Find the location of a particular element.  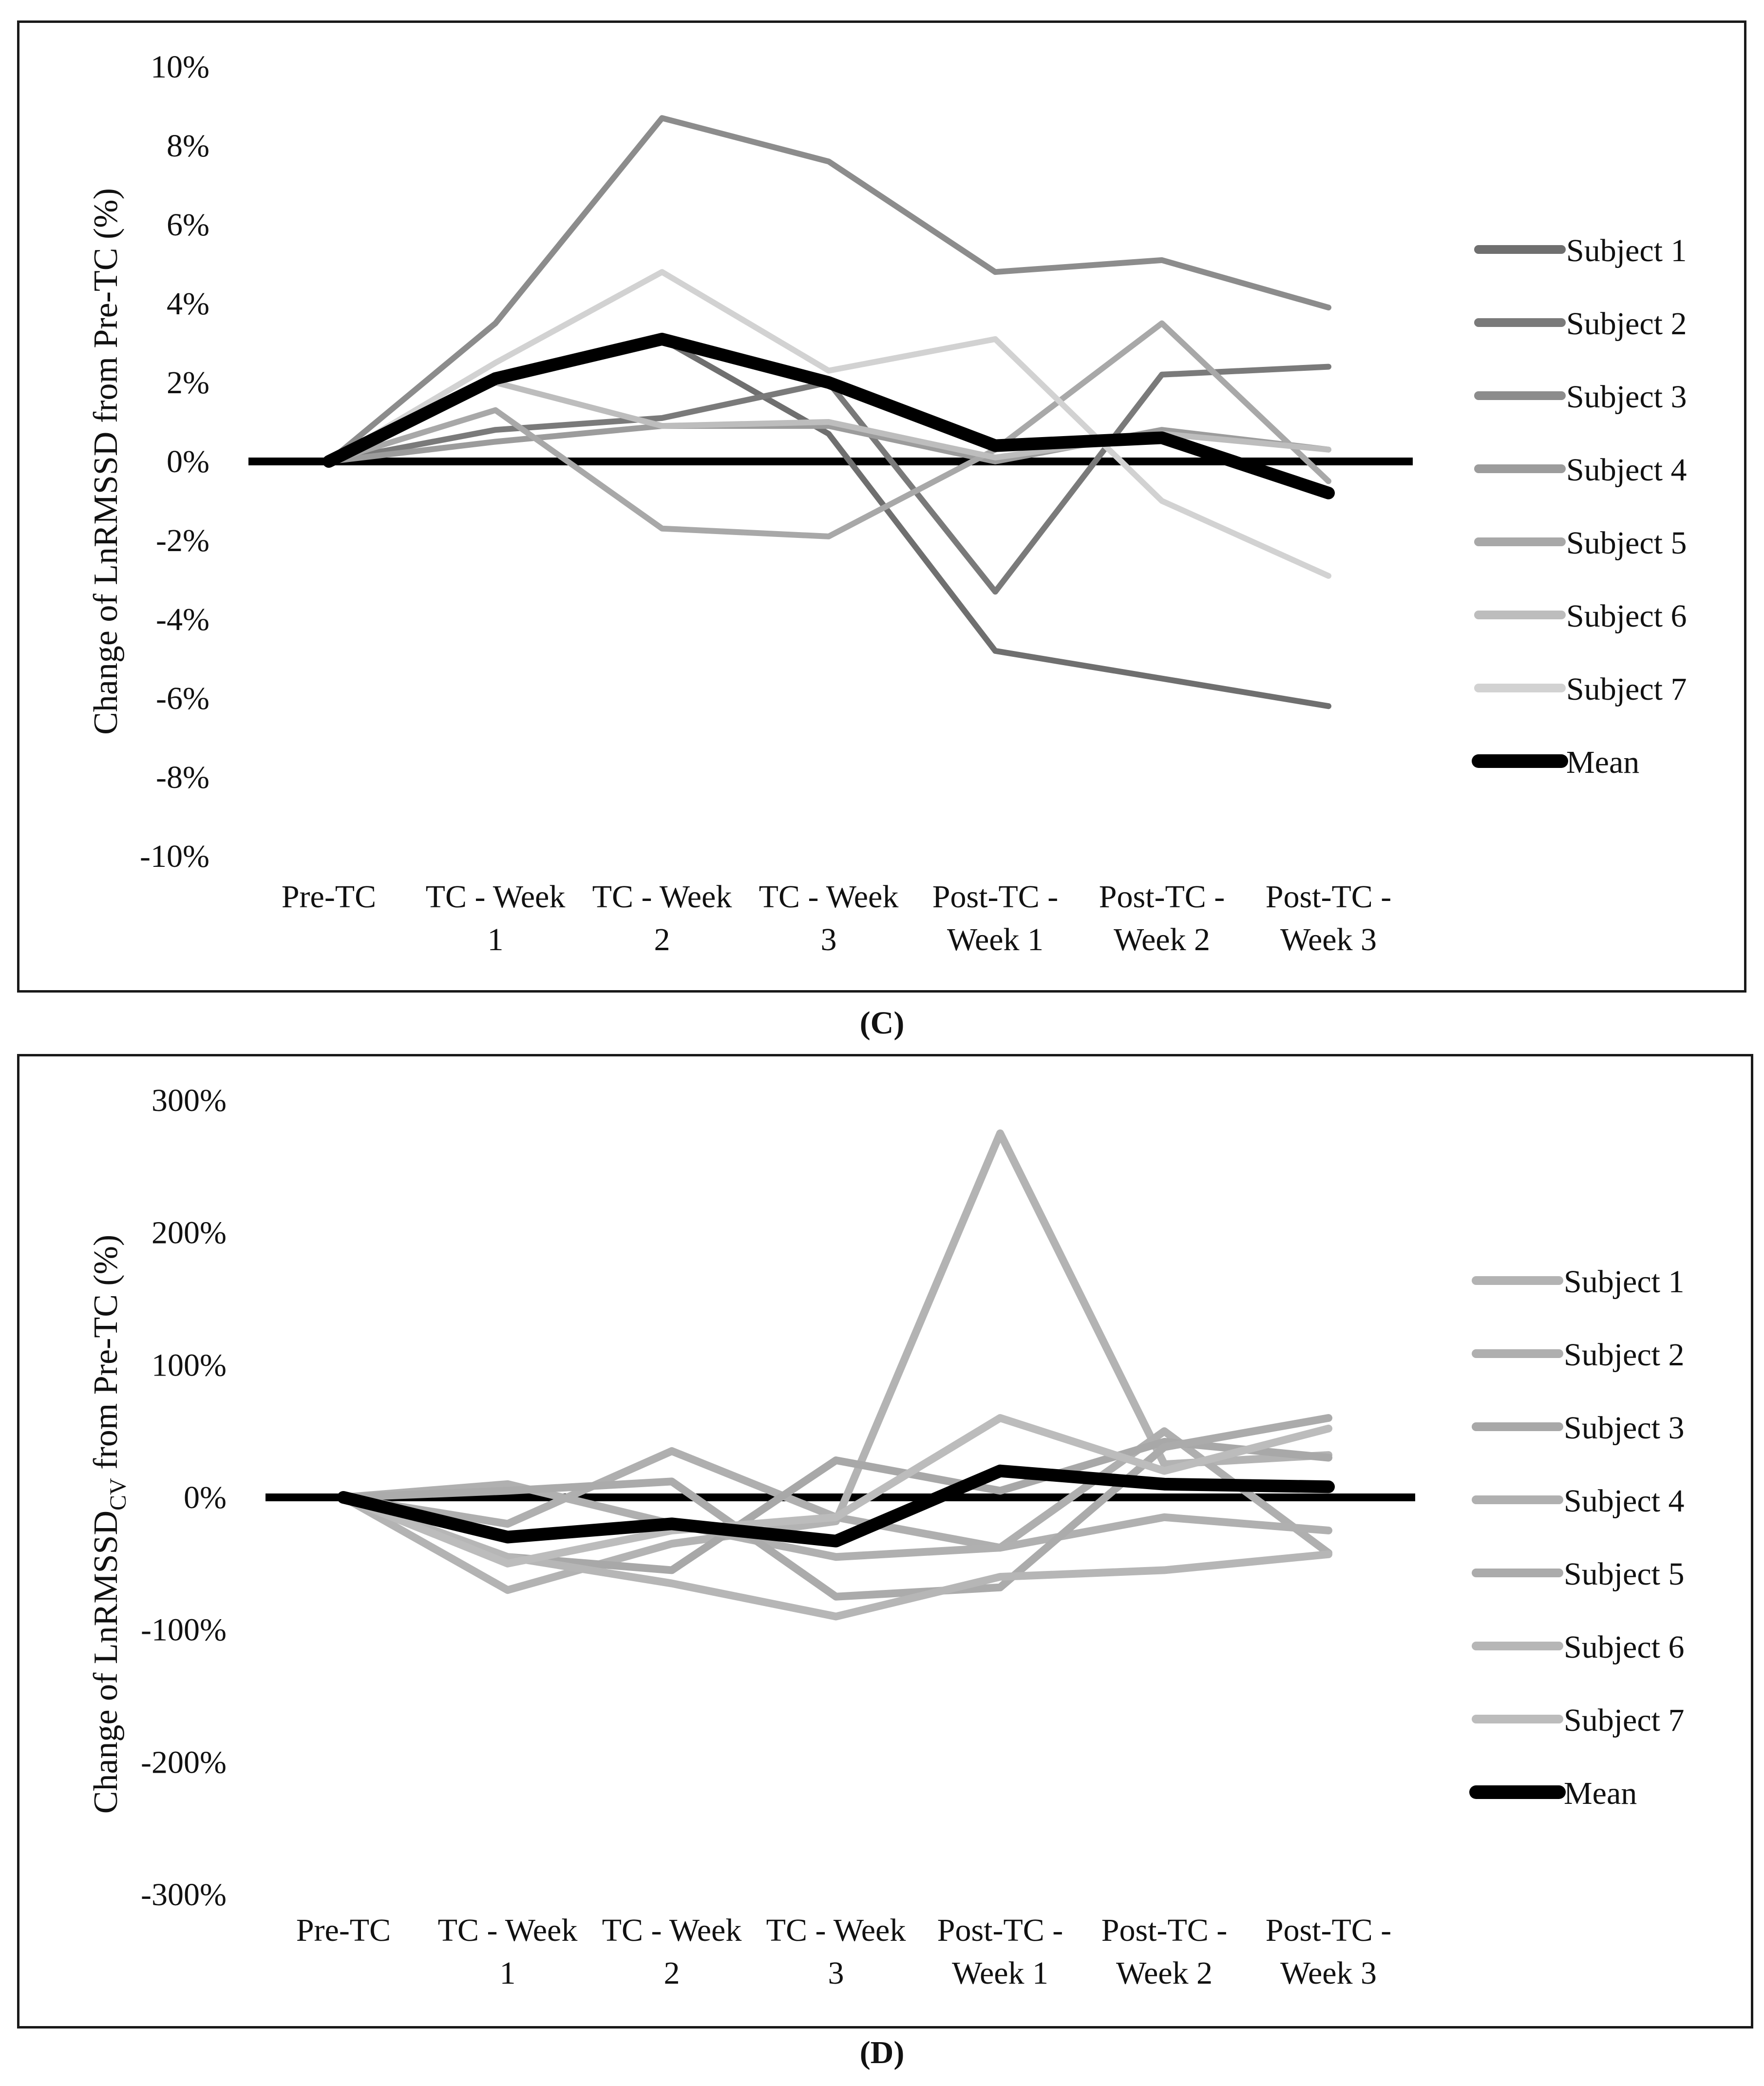

chart-d-category-label: 3 is located at coordinates (836, 1973).